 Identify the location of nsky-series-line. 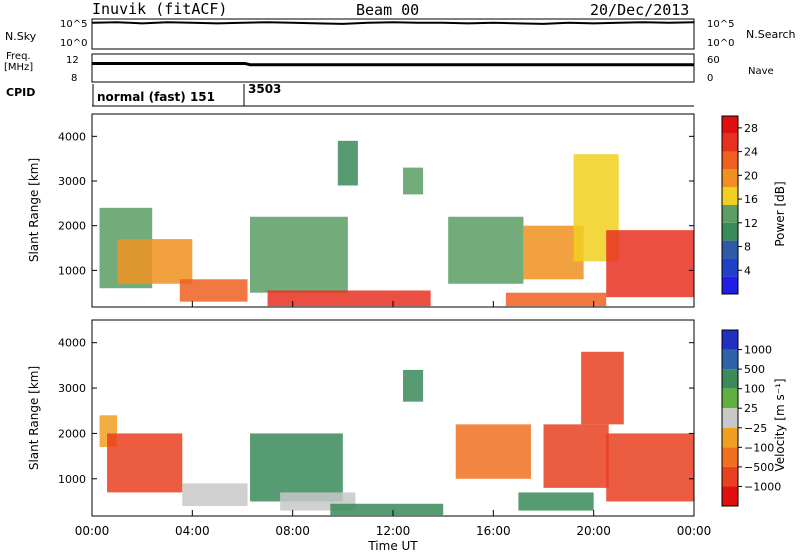
(393, 23).